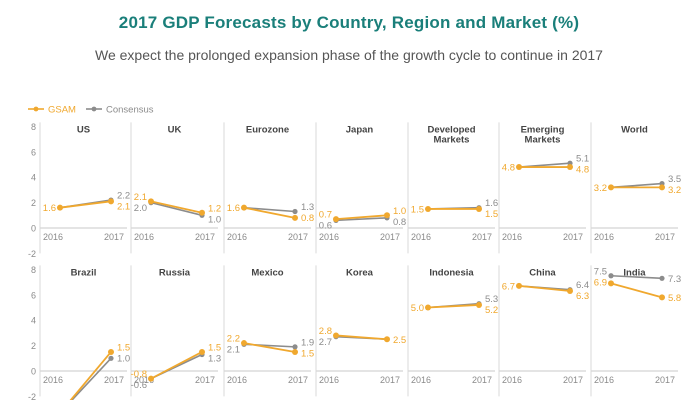  What do you see at coordinates (674, 279) in the screenshot?
I see `data-label: 7.3` at bounding box center [674, 279].